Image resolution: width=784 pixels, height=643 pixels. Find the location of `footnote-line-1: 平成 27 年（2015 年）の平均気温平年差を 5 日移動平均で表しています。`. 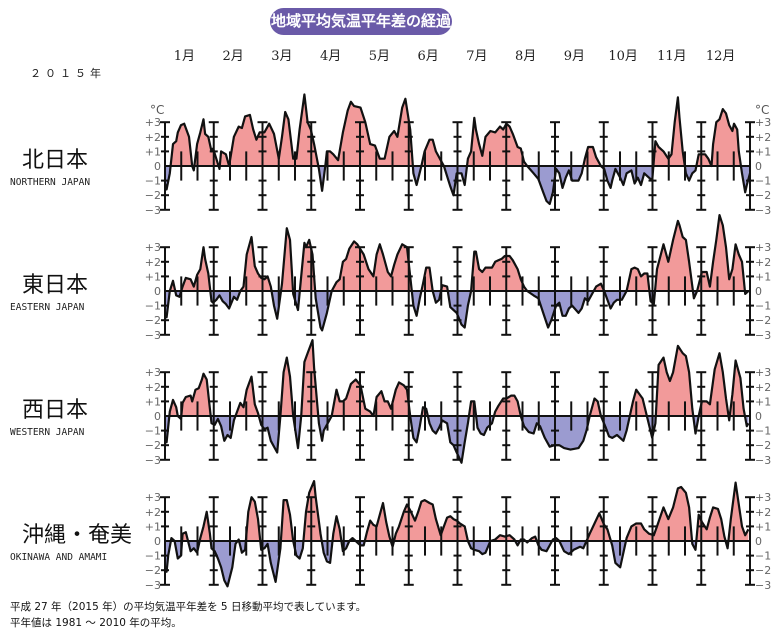

footnote-line-1: 平成 27 年（2015 年）の平均気温平年差を 5 日移動平均で表しています。 is located at coordinates (188, 607).